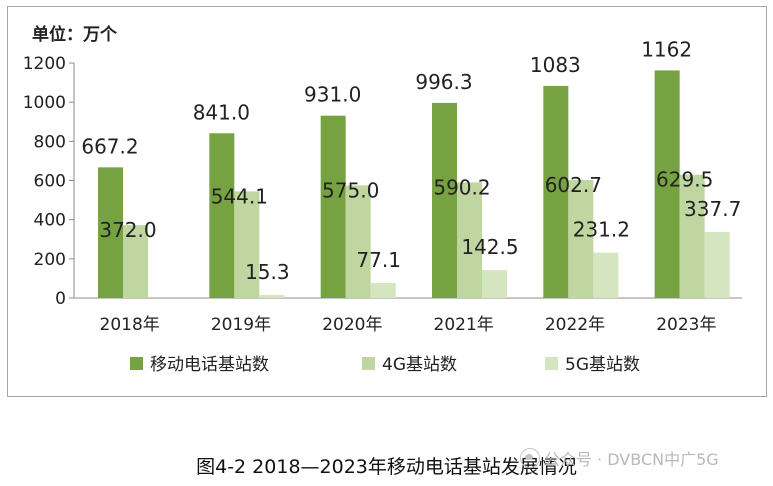  What do you see at coordinates (74, 35) in the screenshot?
I see `unit-label: 单位：万个` at bounding box center [74, 35].